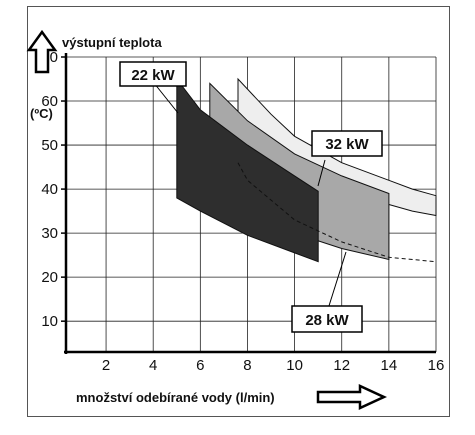 The image size is (475, 435). Describe the element at coordinates (247, 365) in the screenshot. I see `x-tick-label: 8` at that location.